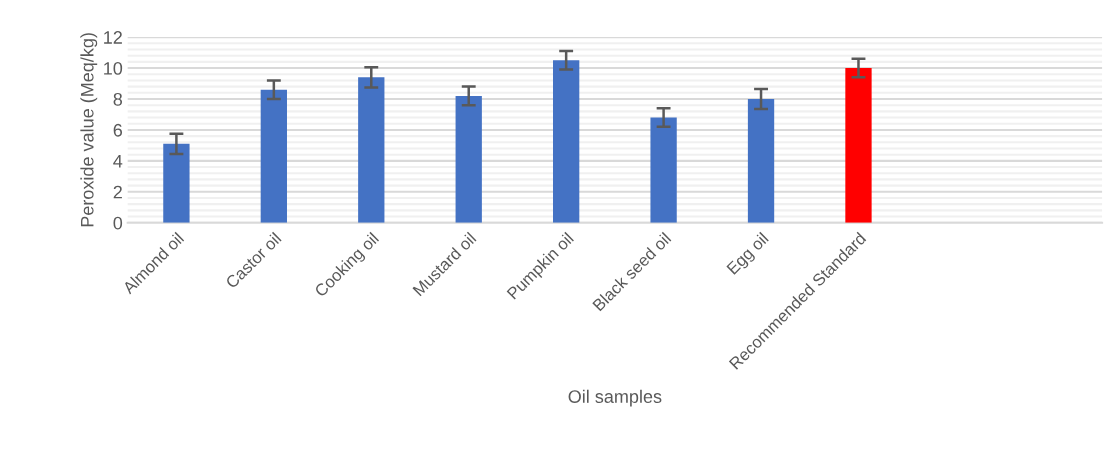 The width and height of the screenshot is (1120, 464). What do you see at coordinates (748, 254) in the screenshot?
I see `x-tick-label: Egg oil` at bounding box center [748, 254].